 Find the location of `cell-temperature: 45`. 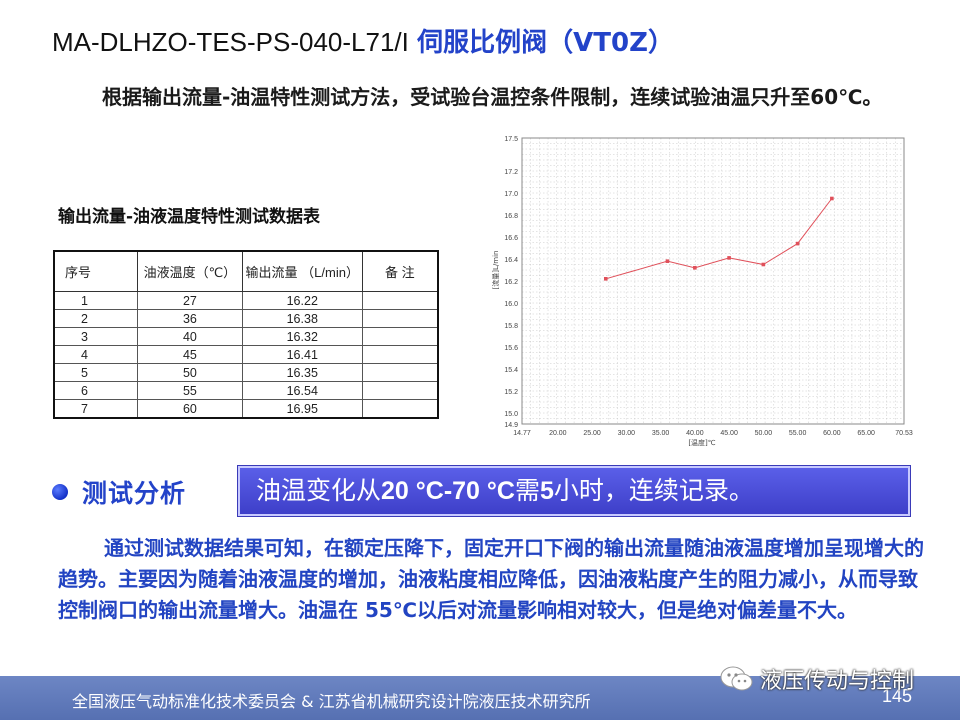

cell-temperature: 45 is located at coordinates (189, 354).